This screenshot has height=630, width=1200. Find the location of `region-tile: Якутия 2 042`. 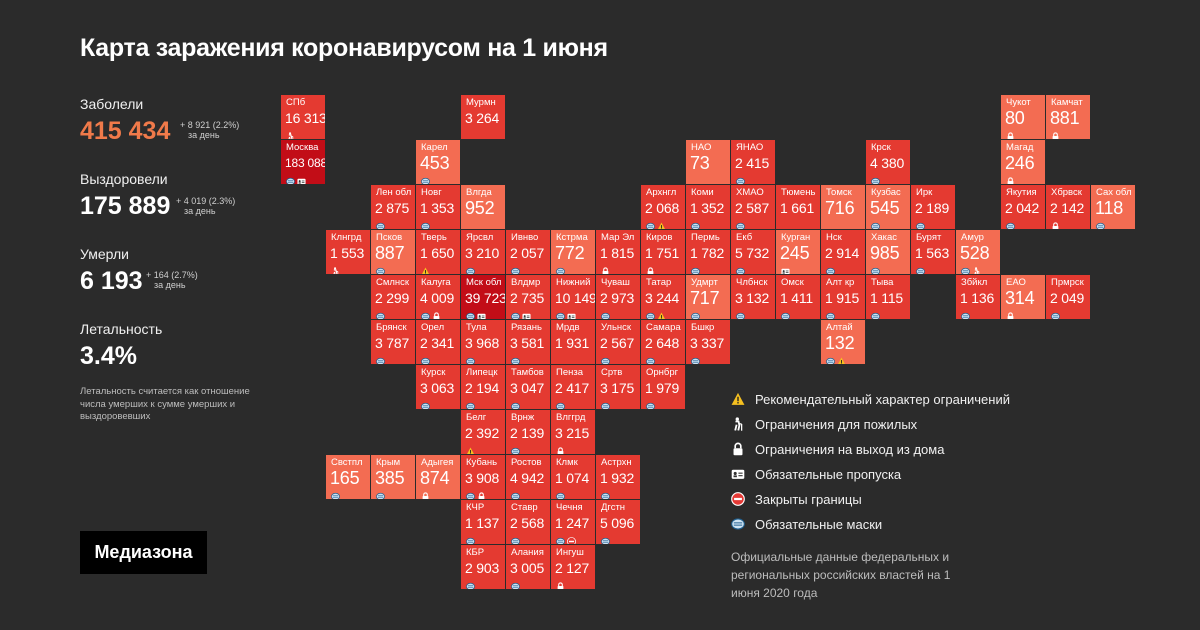

region-tile: Якутия 2 042 is located at coordinates (1023, 207).